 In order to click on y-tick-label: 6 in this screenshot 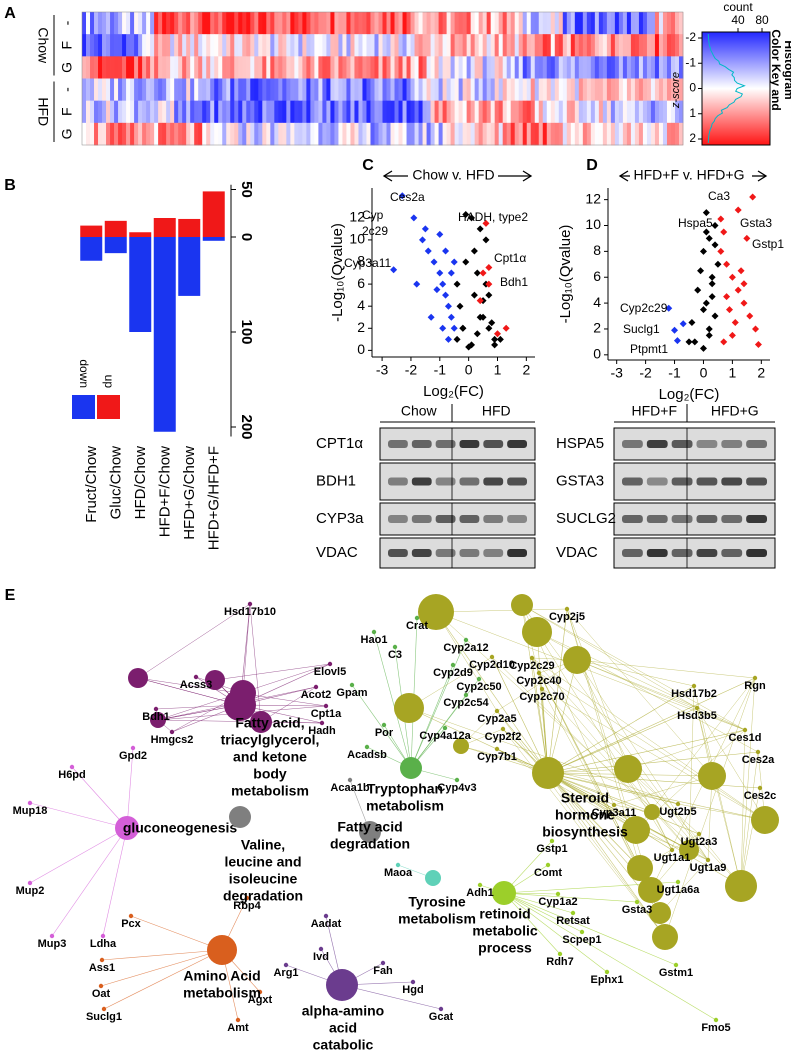, I will do `click(597, 276)`.